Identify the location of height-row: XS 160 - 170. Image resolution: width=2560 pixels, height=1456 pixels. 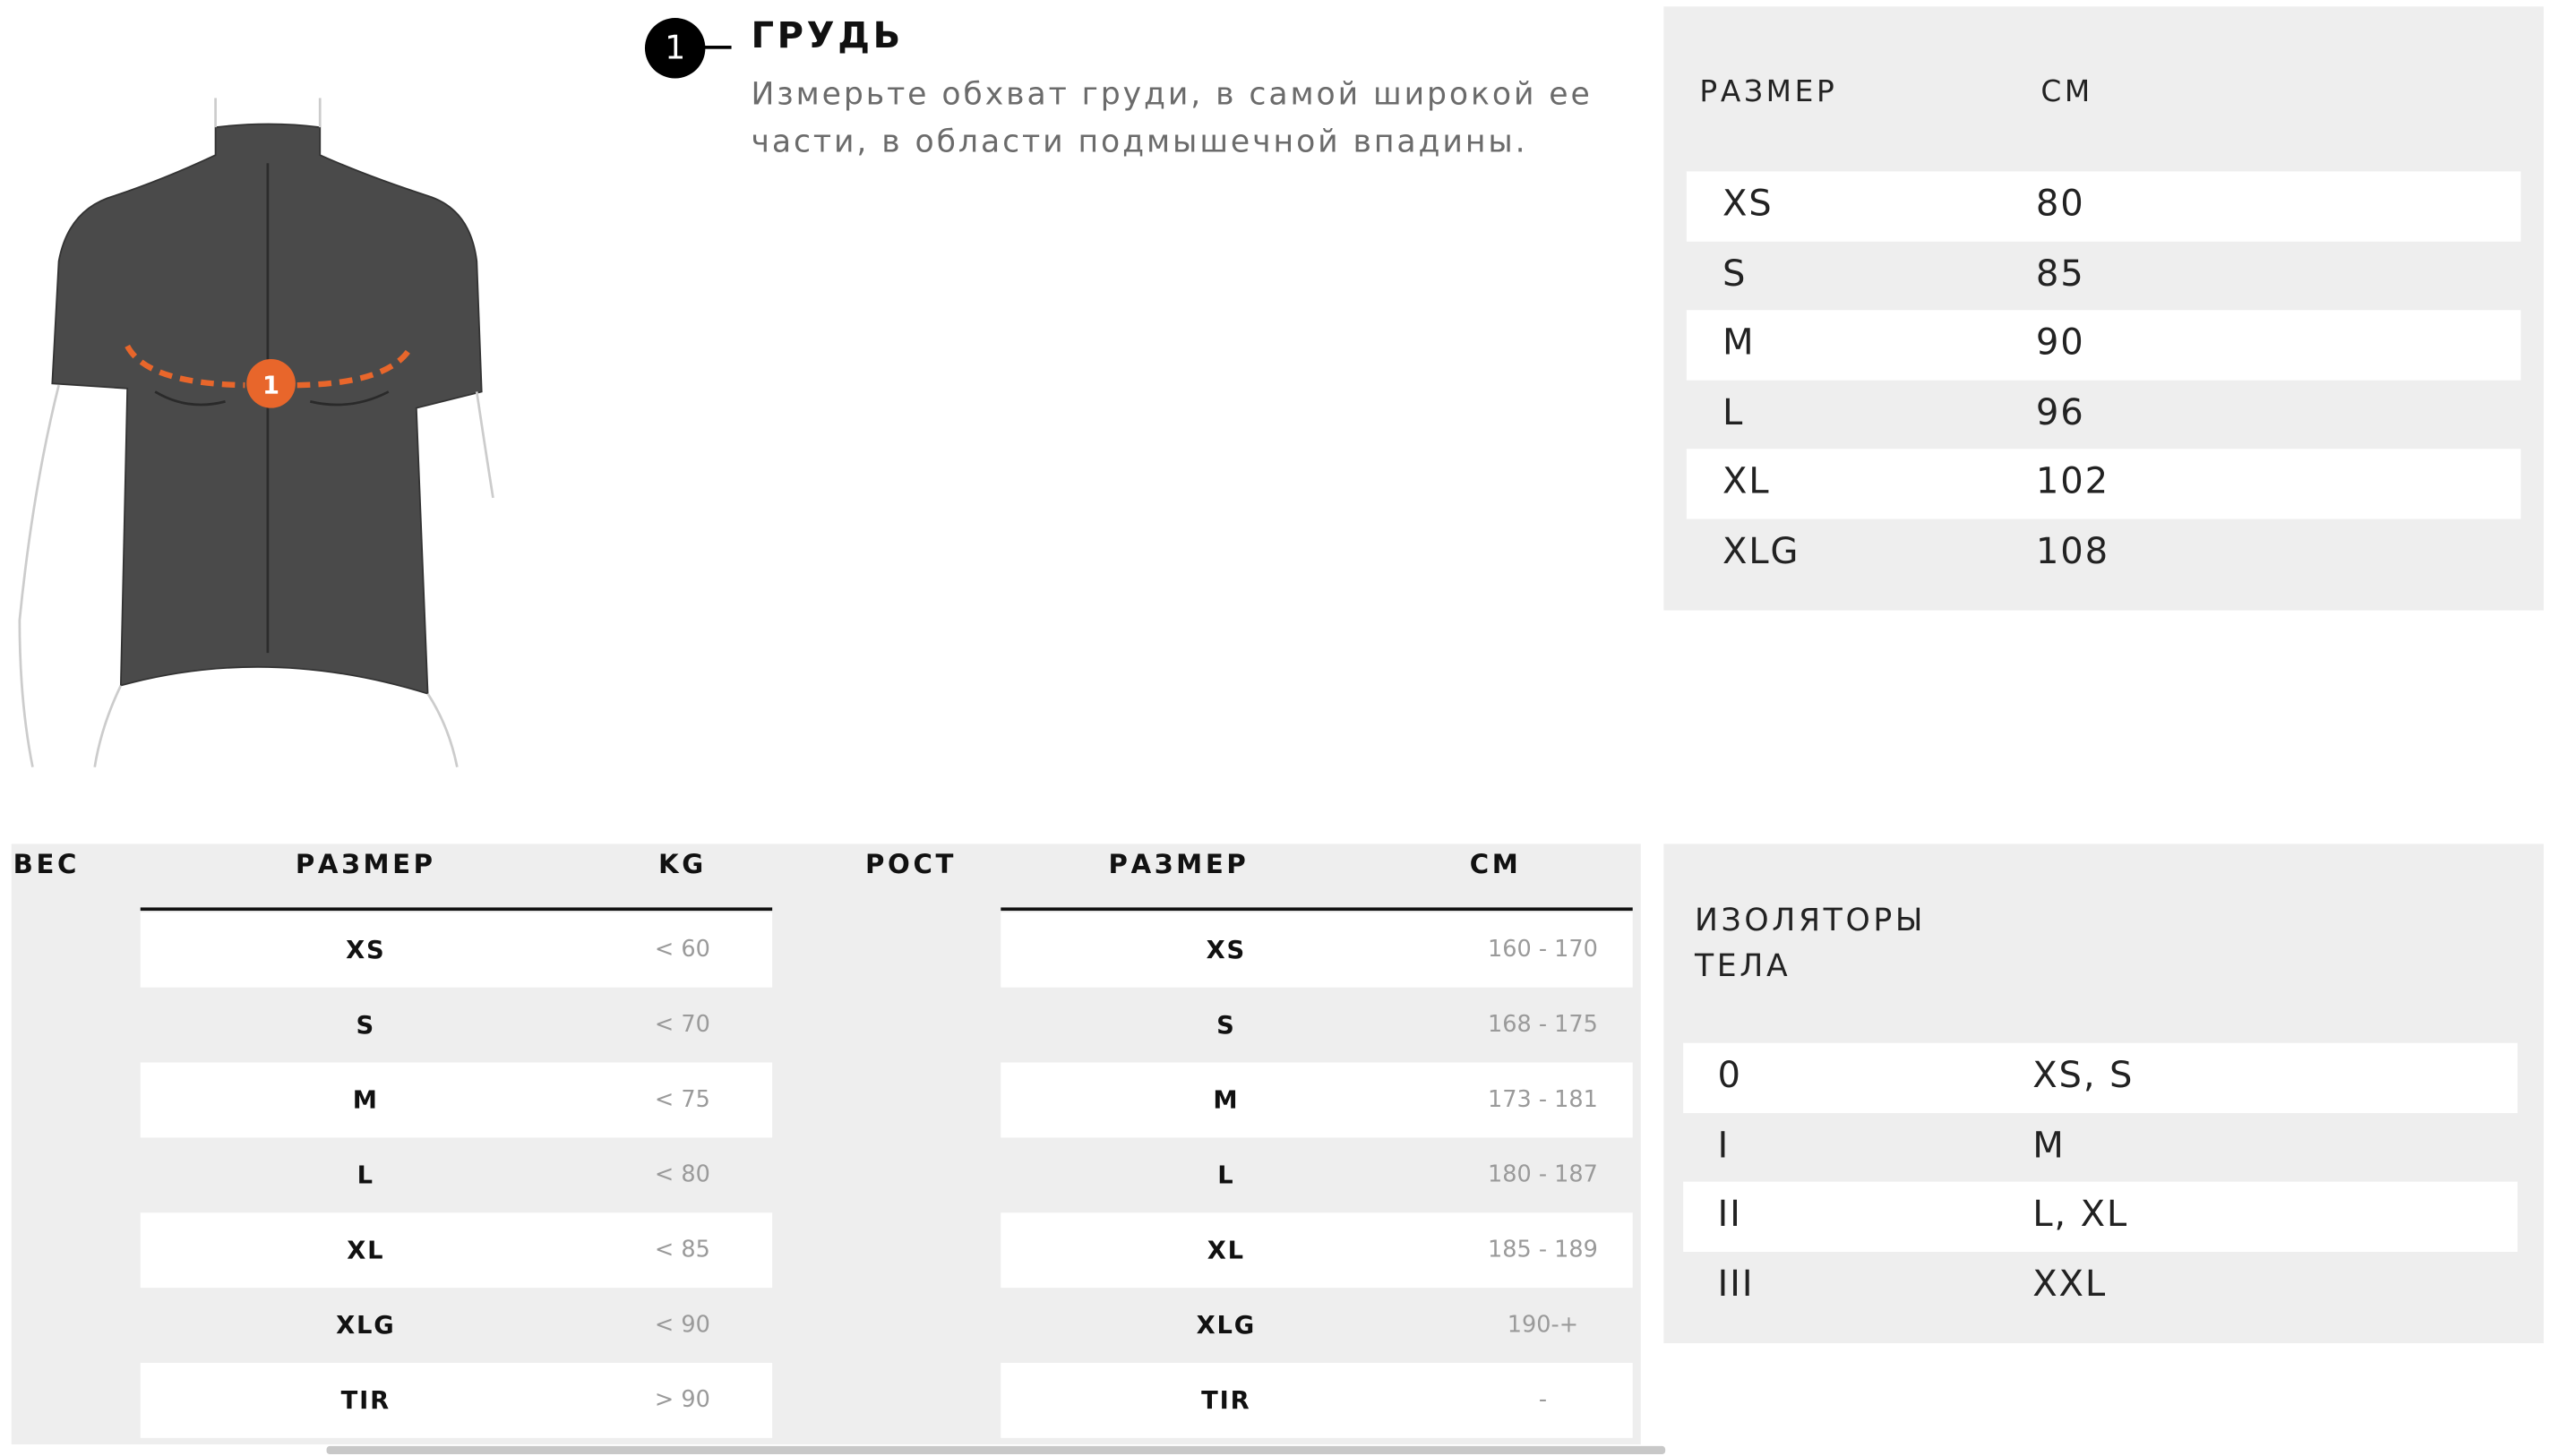
(1317, 950).